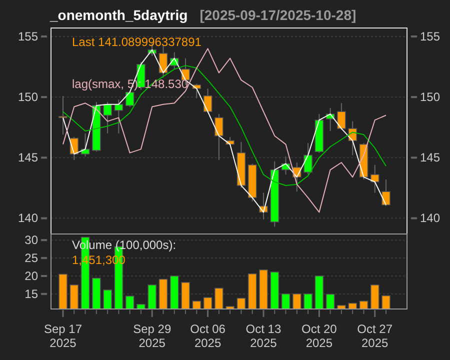 This screenshot has height=360, width=450. I want to click on x-tick-label: Oct 27 2025, so click(375, 336).